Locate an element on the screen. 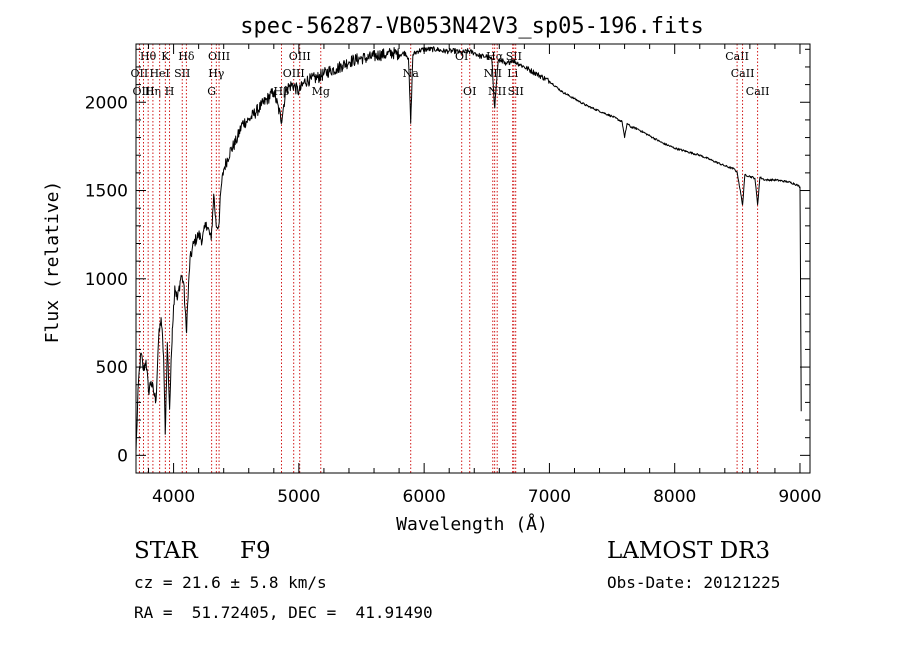 The width and height of the screenshot is (900, 649). object-class: STAR is located at coordinates (166, 551).